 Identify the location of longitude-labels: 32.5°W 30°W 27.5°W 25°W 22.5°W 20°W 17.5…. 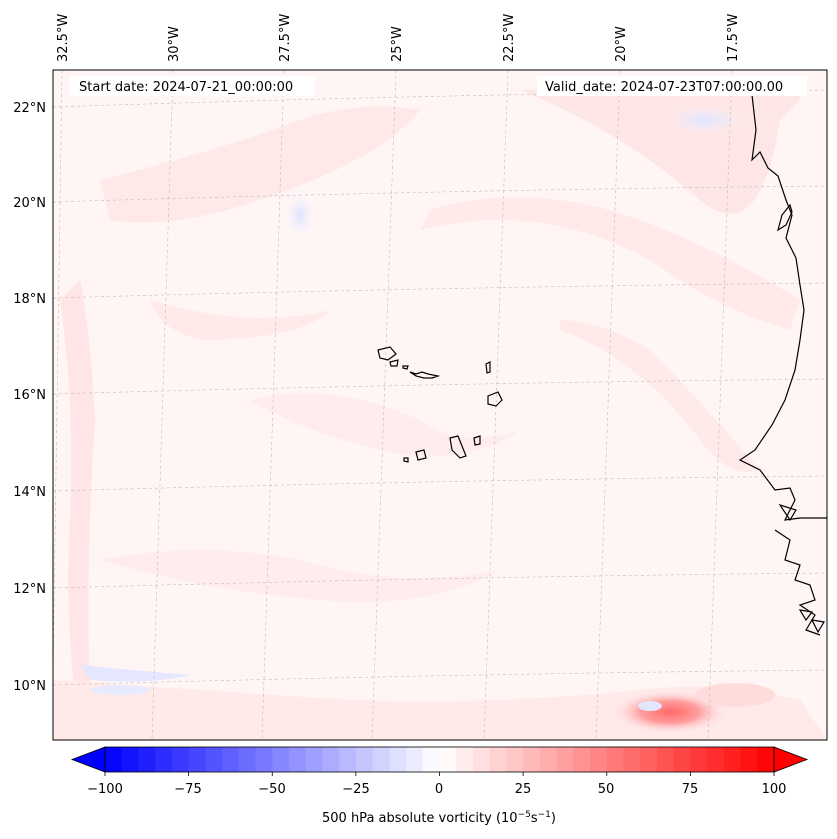
(398, 38).